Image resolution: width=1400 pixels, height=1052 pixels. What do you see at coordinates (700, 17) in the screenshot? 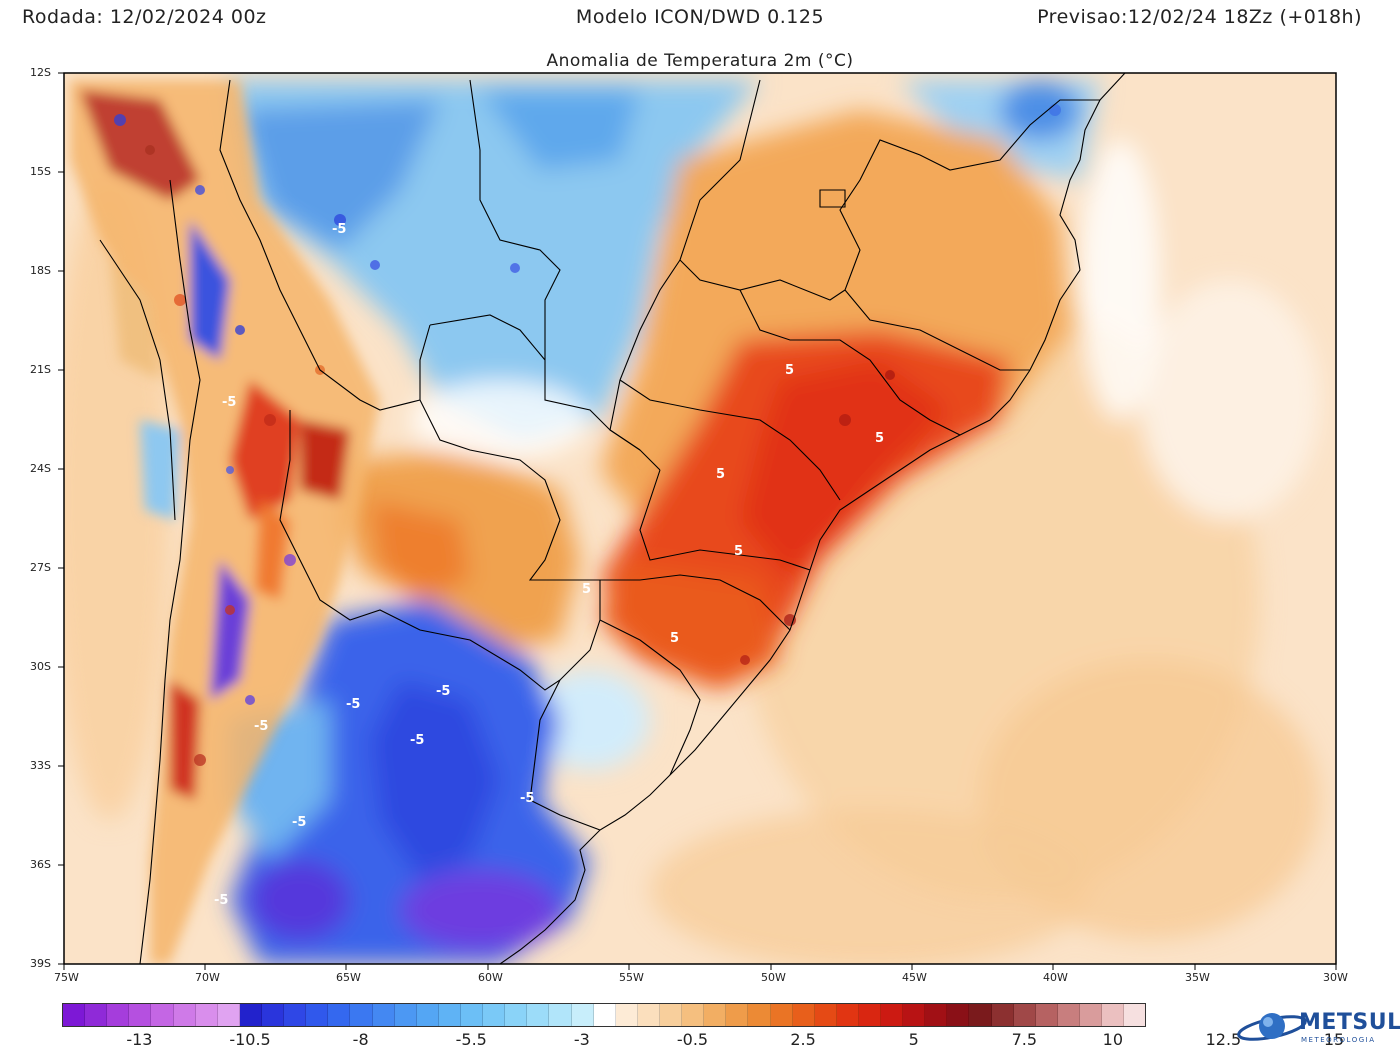
I see `model-label: Modelo ICON/DWD 0.125` at bounding box center [700, 17].